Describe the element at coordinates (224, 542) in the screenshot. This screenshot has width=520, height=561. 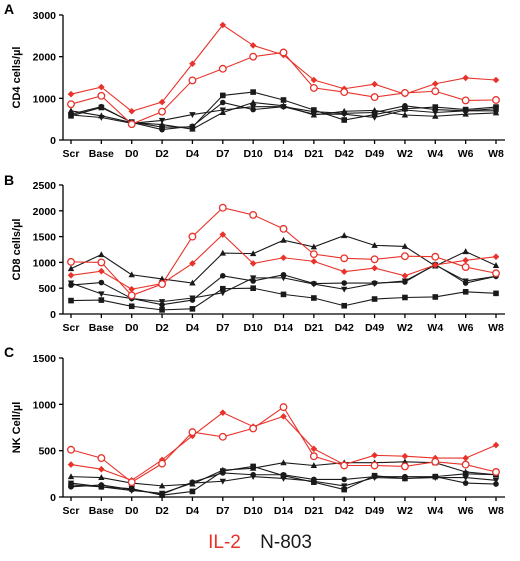
I see `legend-il2: IL-2` at that location.